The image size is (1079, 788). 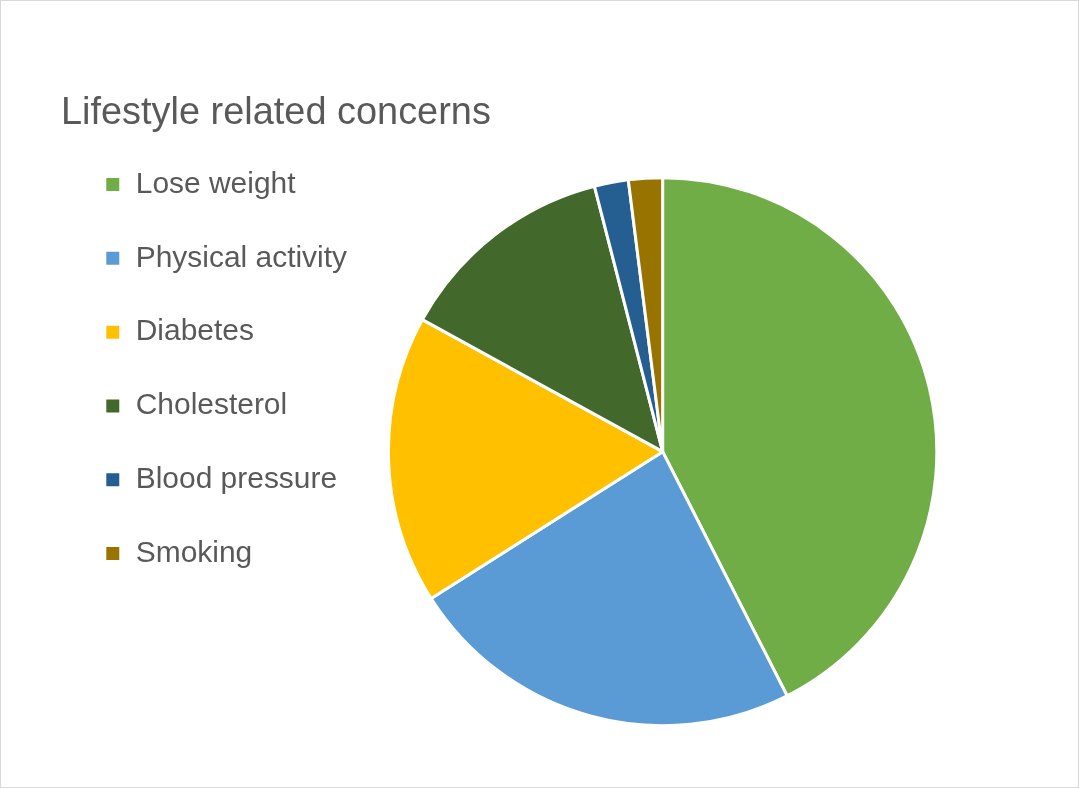 What do you see at coordinates (275, 110) in the screenshot?
I see `chart-title: Lifestyle related concerns` at bounding box center [275, 110].